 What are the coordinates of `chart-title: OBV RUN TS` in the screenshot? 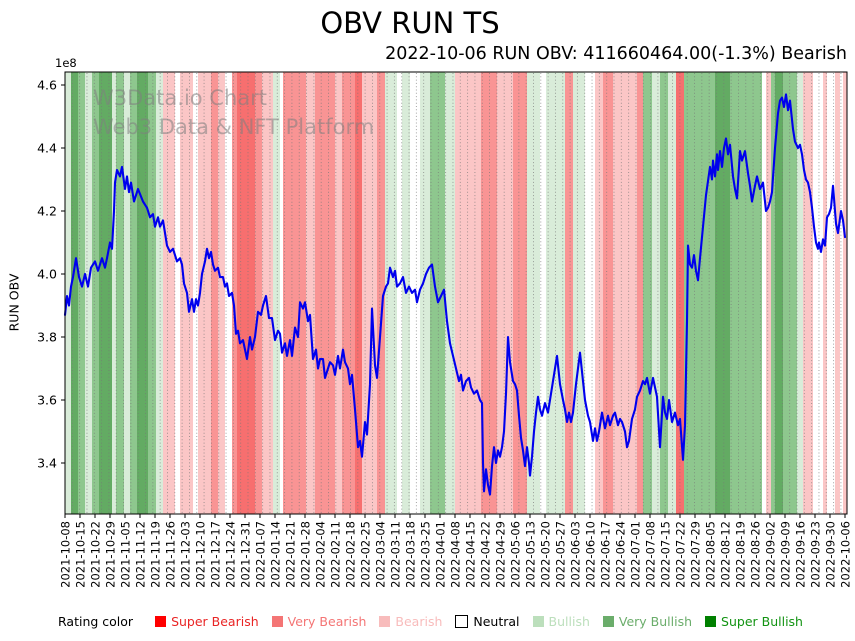 It's located at (410, 23).